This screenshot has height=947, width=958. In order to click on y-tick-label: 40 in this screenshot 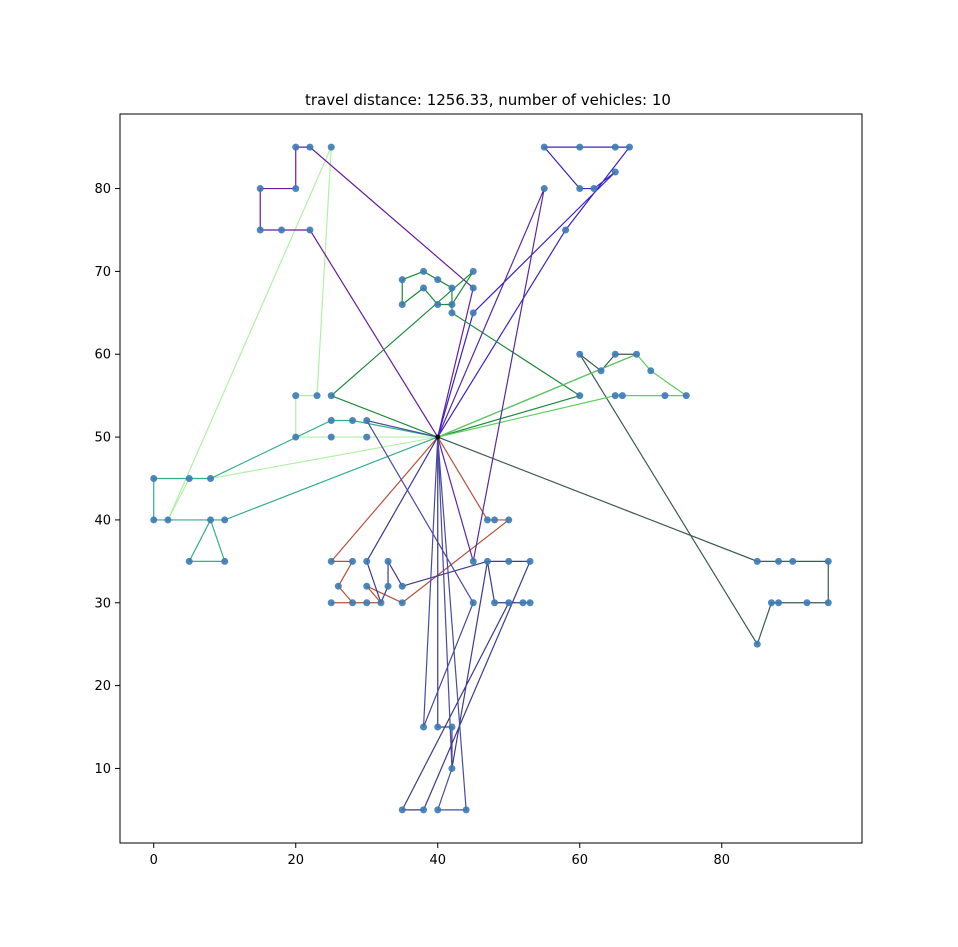, I will do `click(102, 520)`.